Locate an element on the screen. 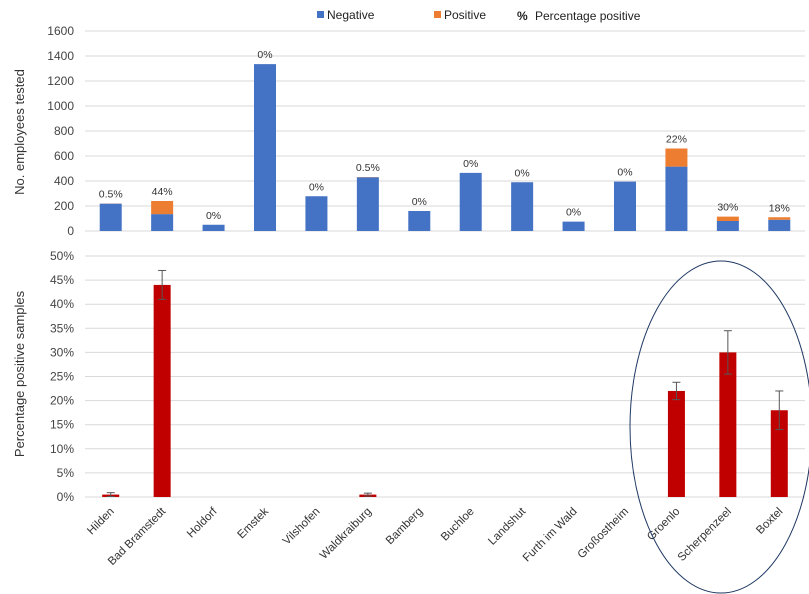  x-category-label: Landshut is located at coordinates (507, 526).